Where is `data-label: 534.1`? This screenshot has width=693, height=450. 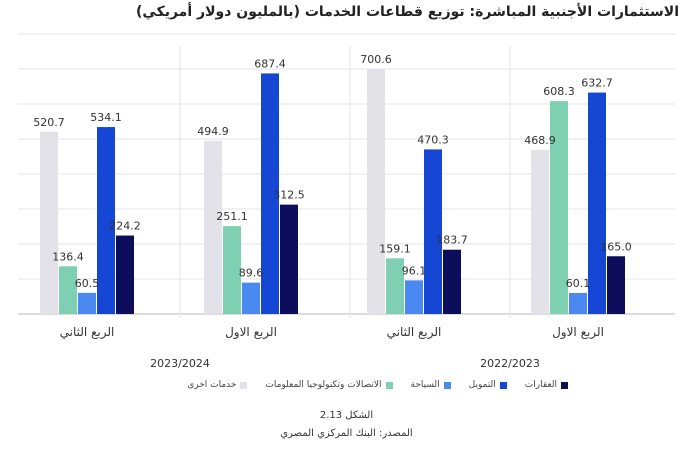
data-label: 534.1 is located at coordinates (106, 117).